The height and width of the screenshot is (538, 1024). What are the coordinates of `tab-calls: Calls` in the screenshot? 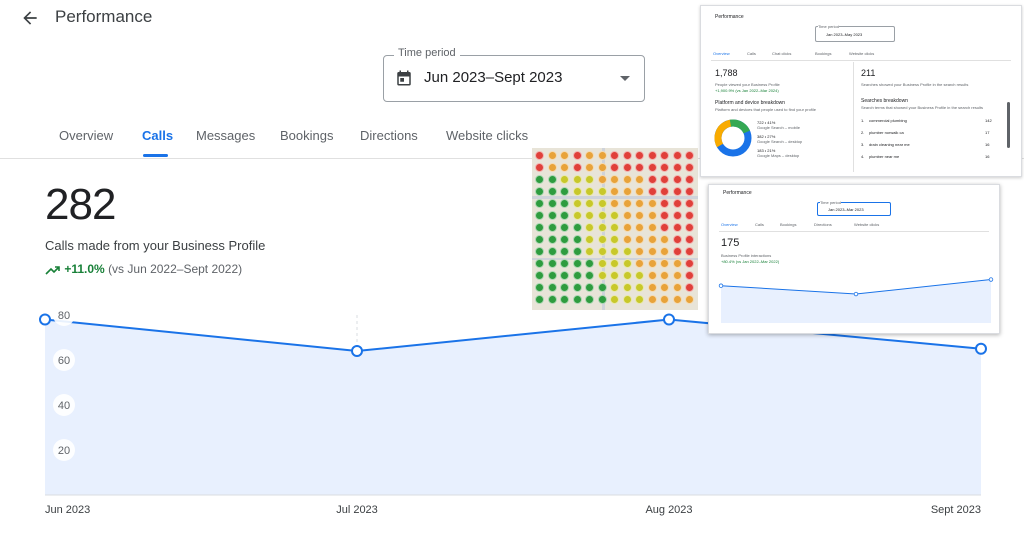 It's located at (158, 135).